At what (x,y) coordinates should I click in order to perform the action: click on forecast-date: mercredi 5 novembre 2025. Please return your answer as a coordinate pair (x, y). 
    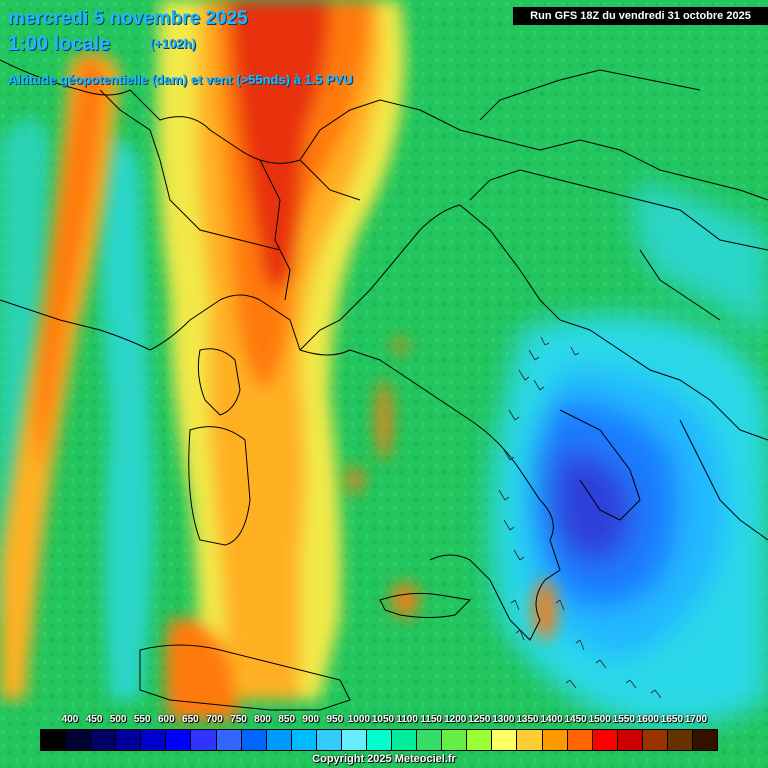
    Looking at the image, I should click on (128, 18).